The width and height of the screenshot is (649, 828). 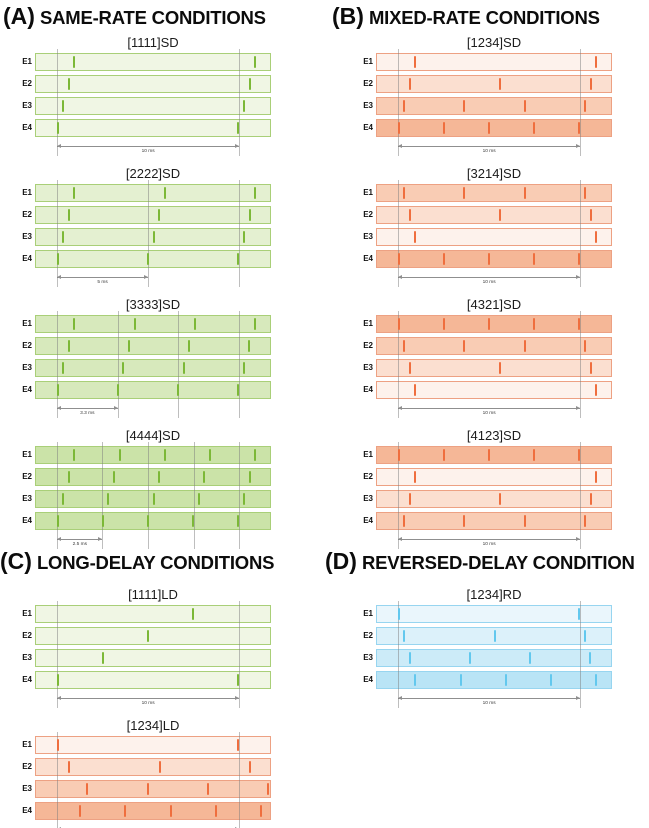 I want to click on pulse-train-diagram: [4123]SD E1 E2 E3 E4 10 ms, so click(x=486, y=488).